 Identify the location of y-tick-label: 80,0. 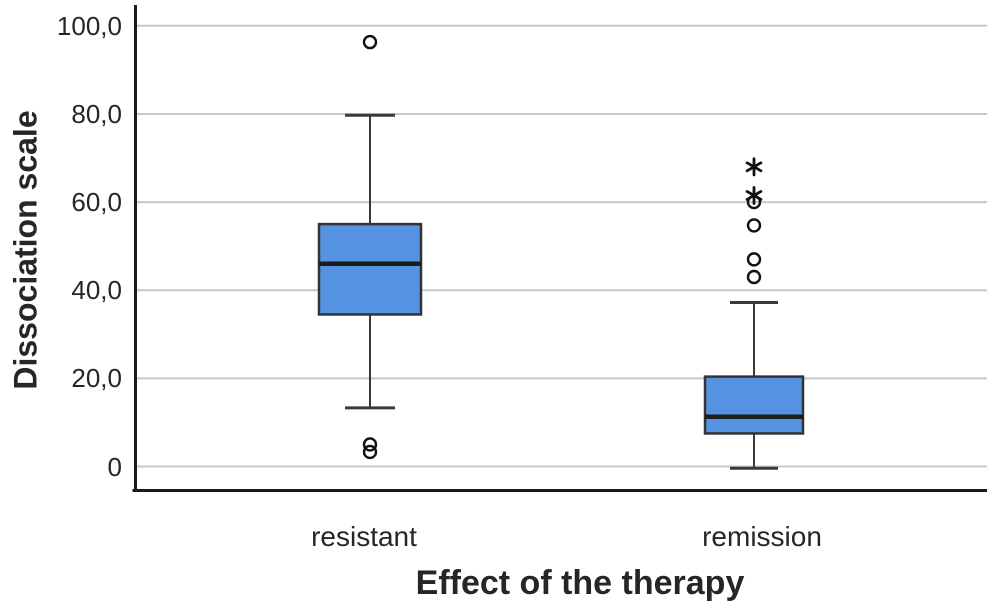
(96, 113).